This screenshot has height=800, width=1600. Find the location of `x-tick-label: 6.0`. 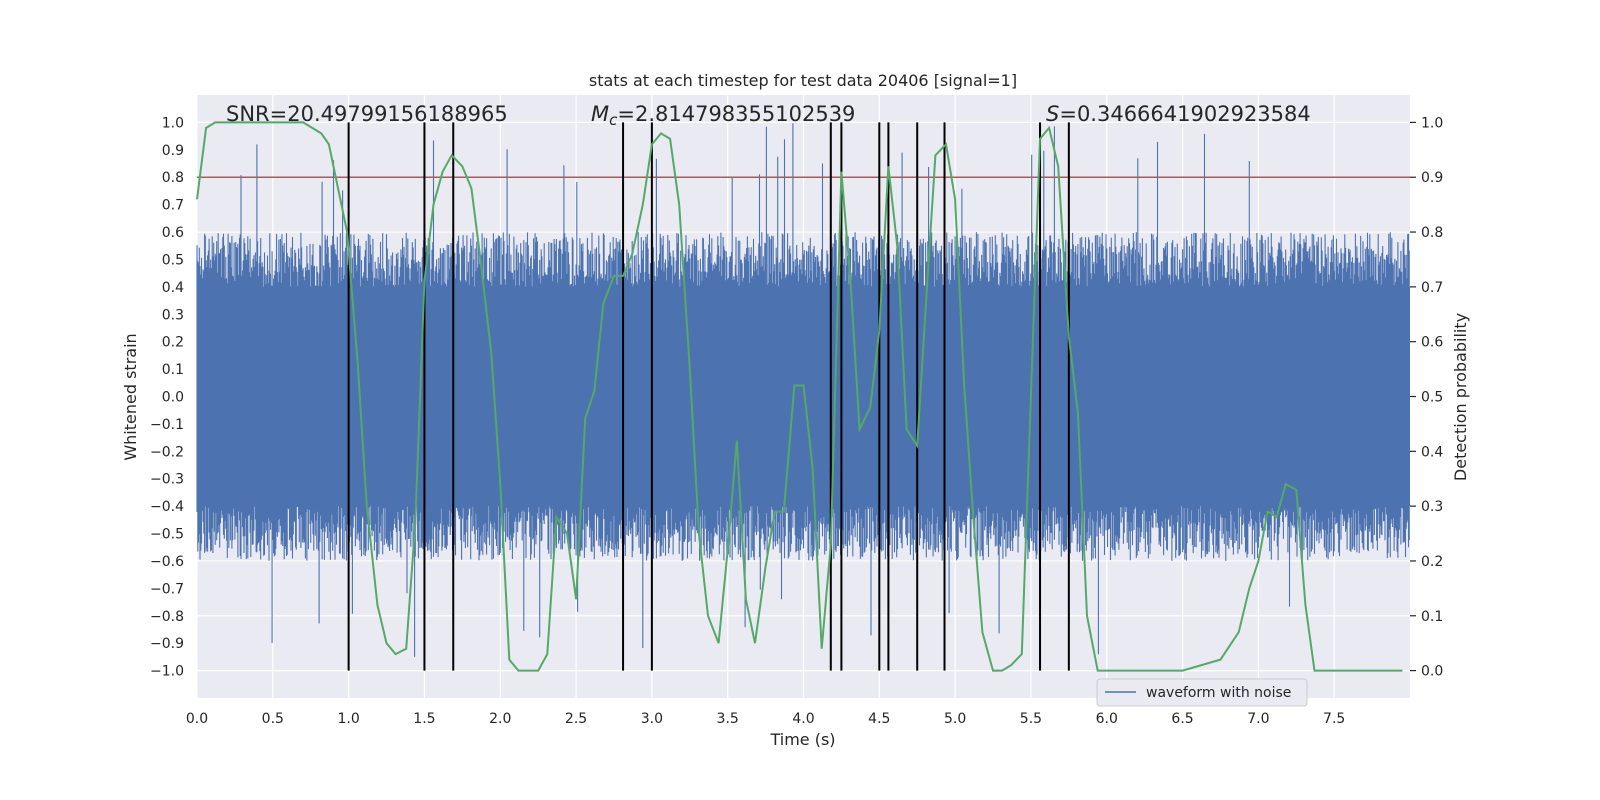

x-tick-label: 6.0 is located at coordinates (1107, 719).